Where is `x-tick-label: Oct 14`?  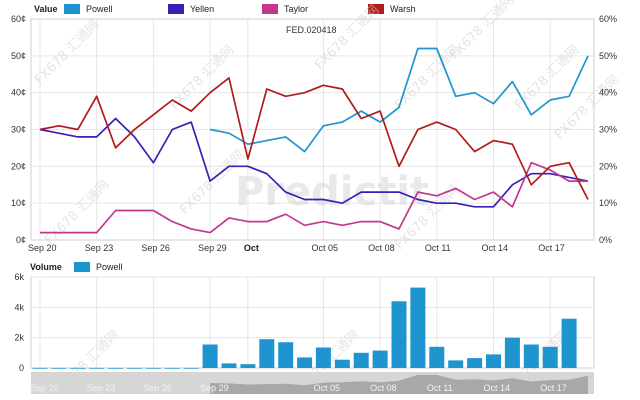
x-tick-label: Oct 14 is located at coordinates (495, 248).